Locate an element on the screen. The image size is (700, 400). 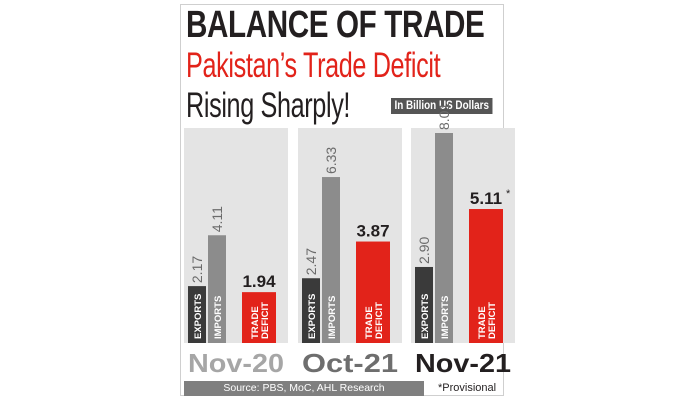
value-label: 8.01 is located at coordinates (444, 116).